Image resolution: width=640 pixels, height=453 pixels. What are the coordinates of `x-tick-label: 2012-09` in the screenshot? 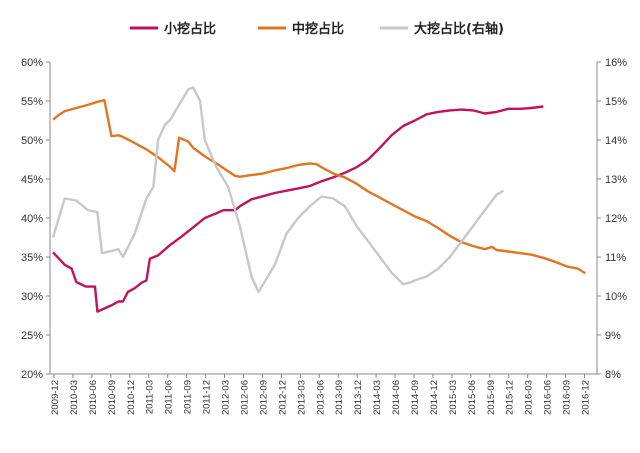 It's located at (263, 397).